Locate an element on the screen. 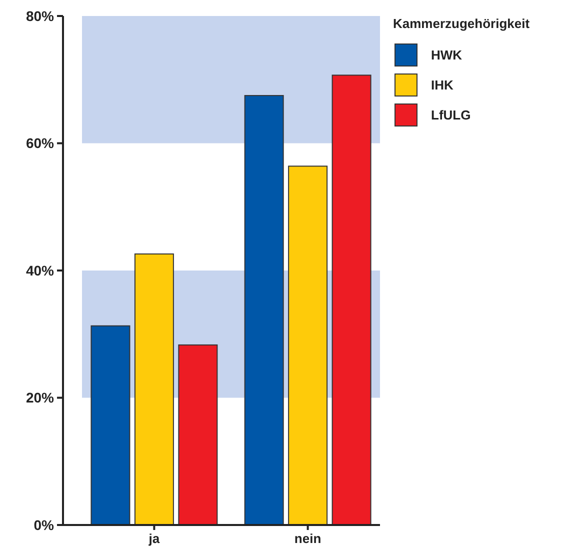 Image resolution: width=565 pixels, height=555 pixels. y-tick-label: 0% is located at coordinates (44, 524).